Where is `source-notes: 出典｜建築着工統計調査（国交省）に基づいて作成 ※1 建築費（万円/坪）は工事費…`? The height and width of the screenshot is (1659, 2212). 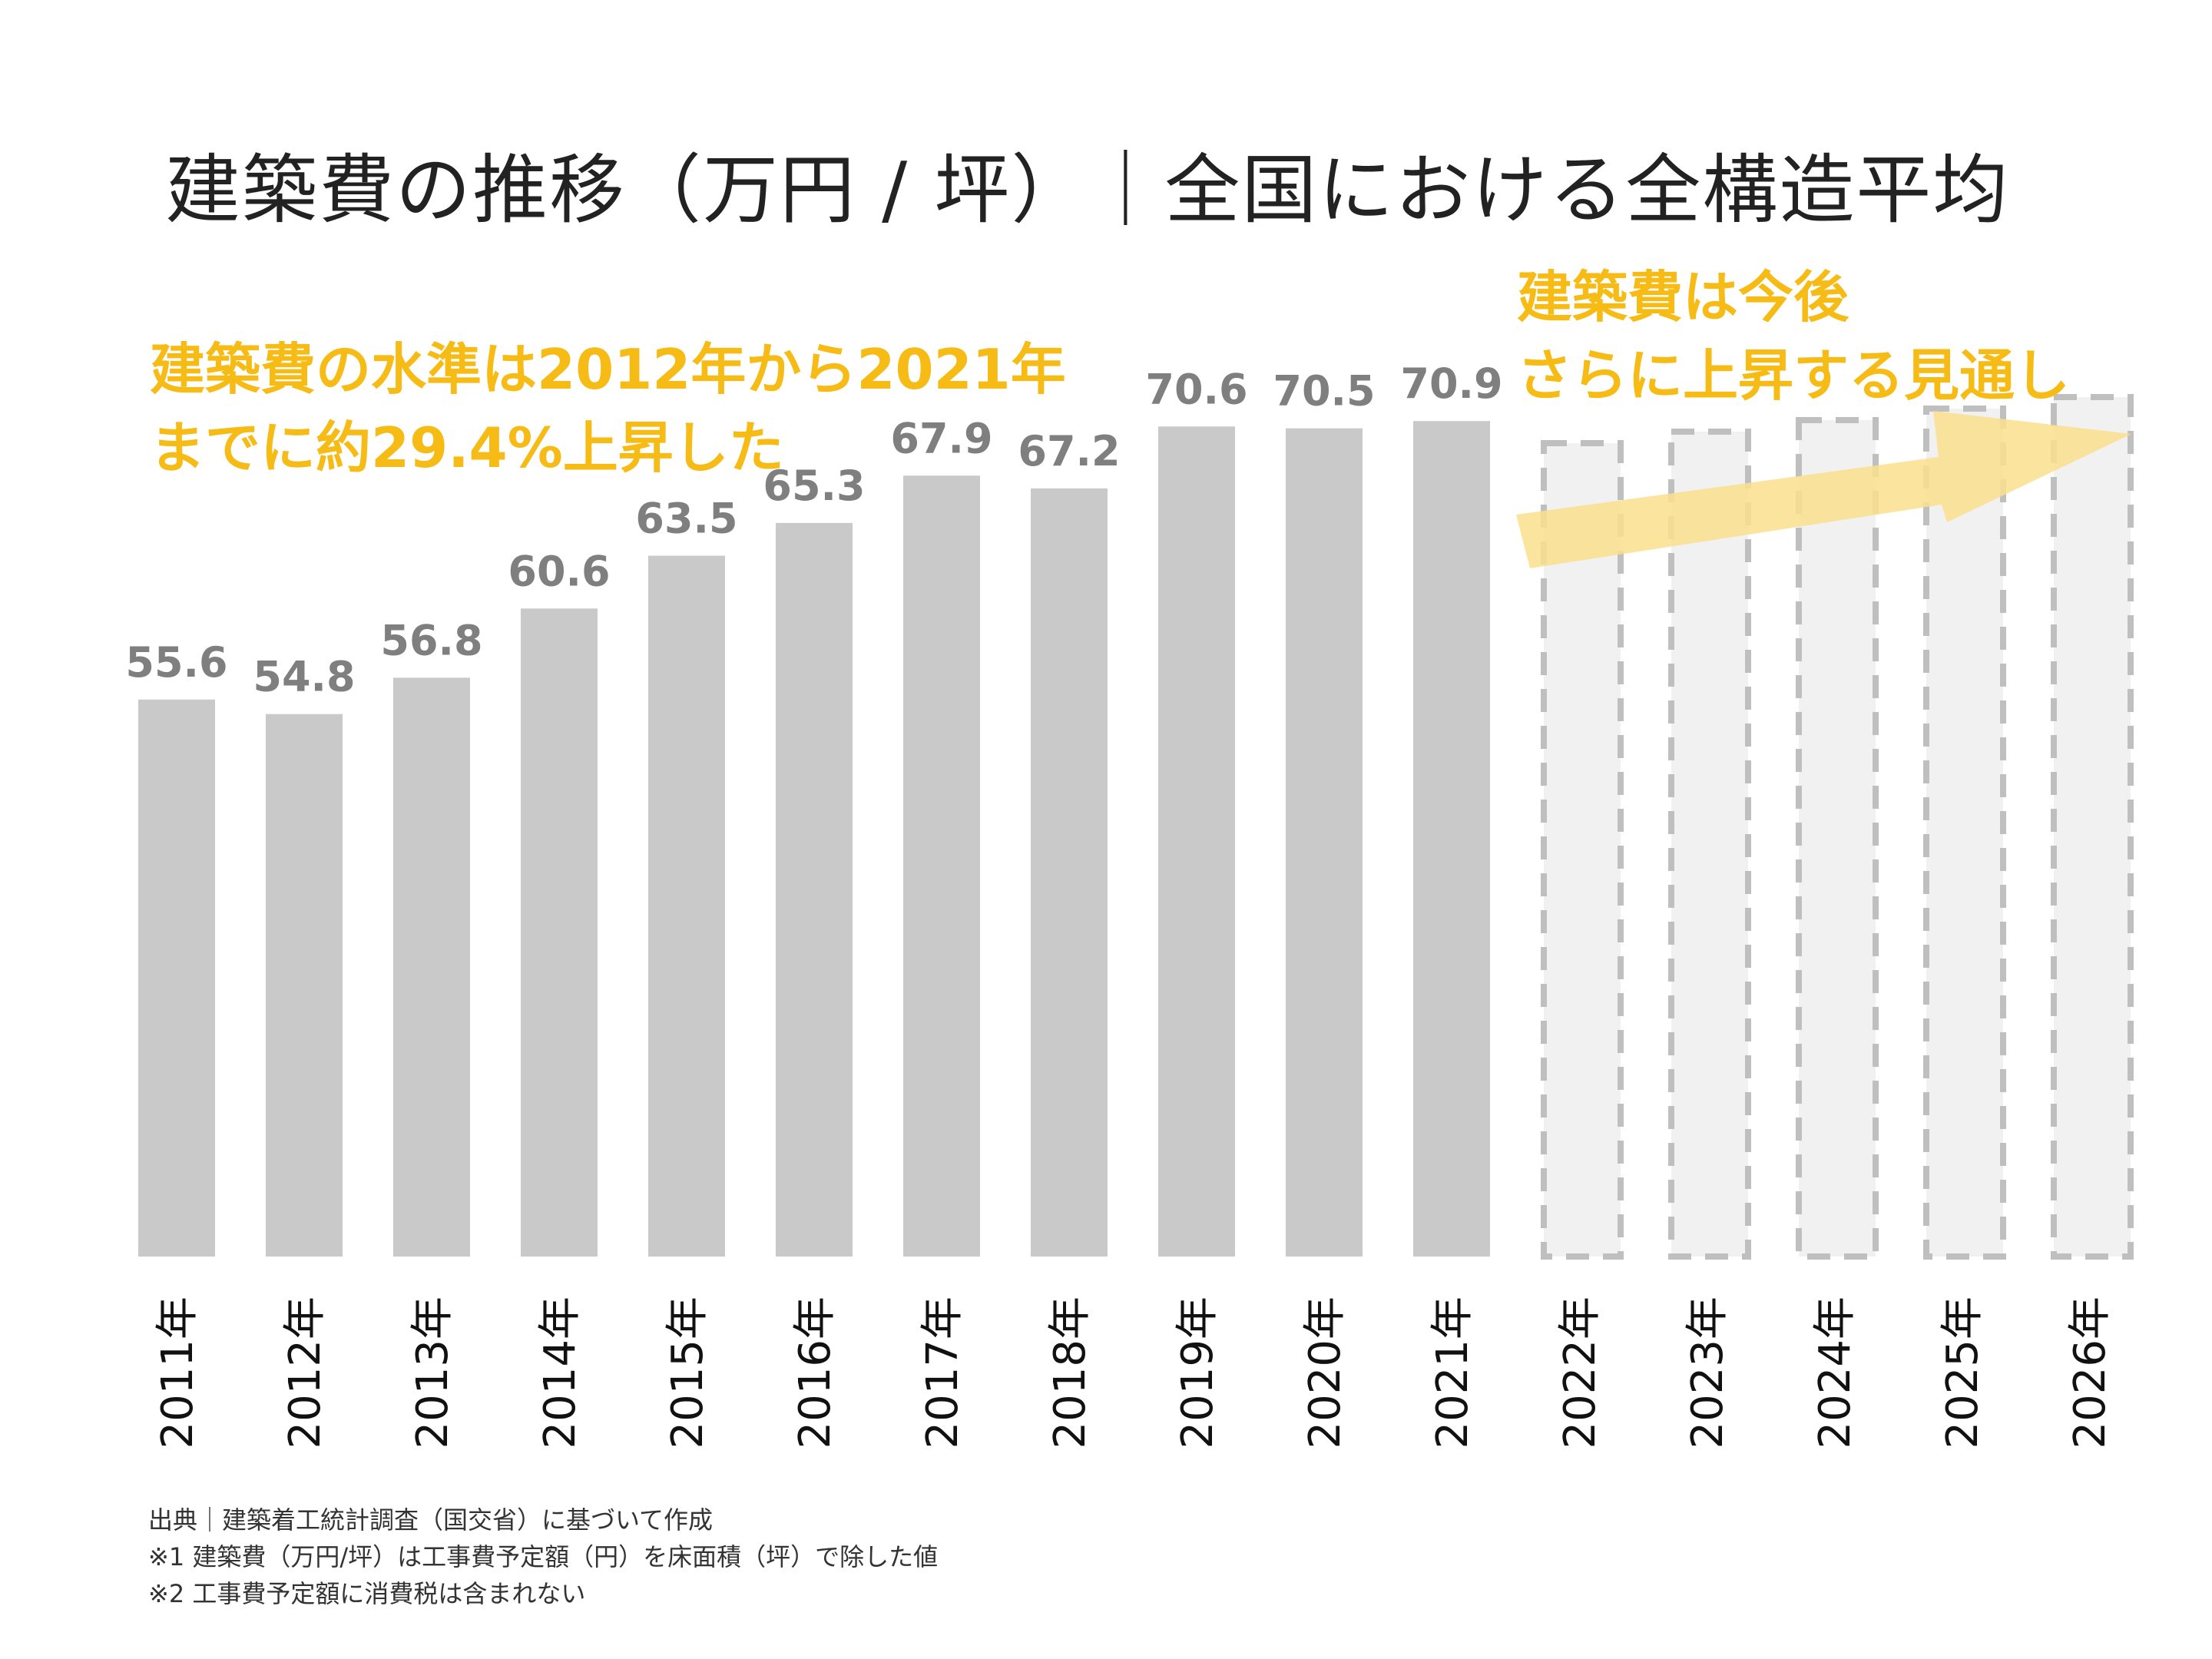
source-notes: 出典｜建築着工統計調査（国交省）に基づいて作成 ※1 建築費（万円/坪）は工事費… is located at coordinates (543, 1557).